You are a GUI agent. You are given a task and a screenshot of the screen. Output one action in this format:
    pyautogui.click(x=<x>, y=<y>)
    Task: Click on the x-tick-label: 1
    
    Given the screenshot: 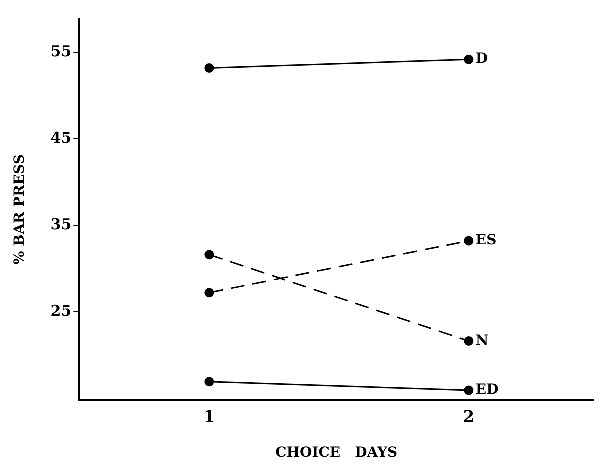 What is the action you would take?
    pyautogui.click(x=209, y=416)
    